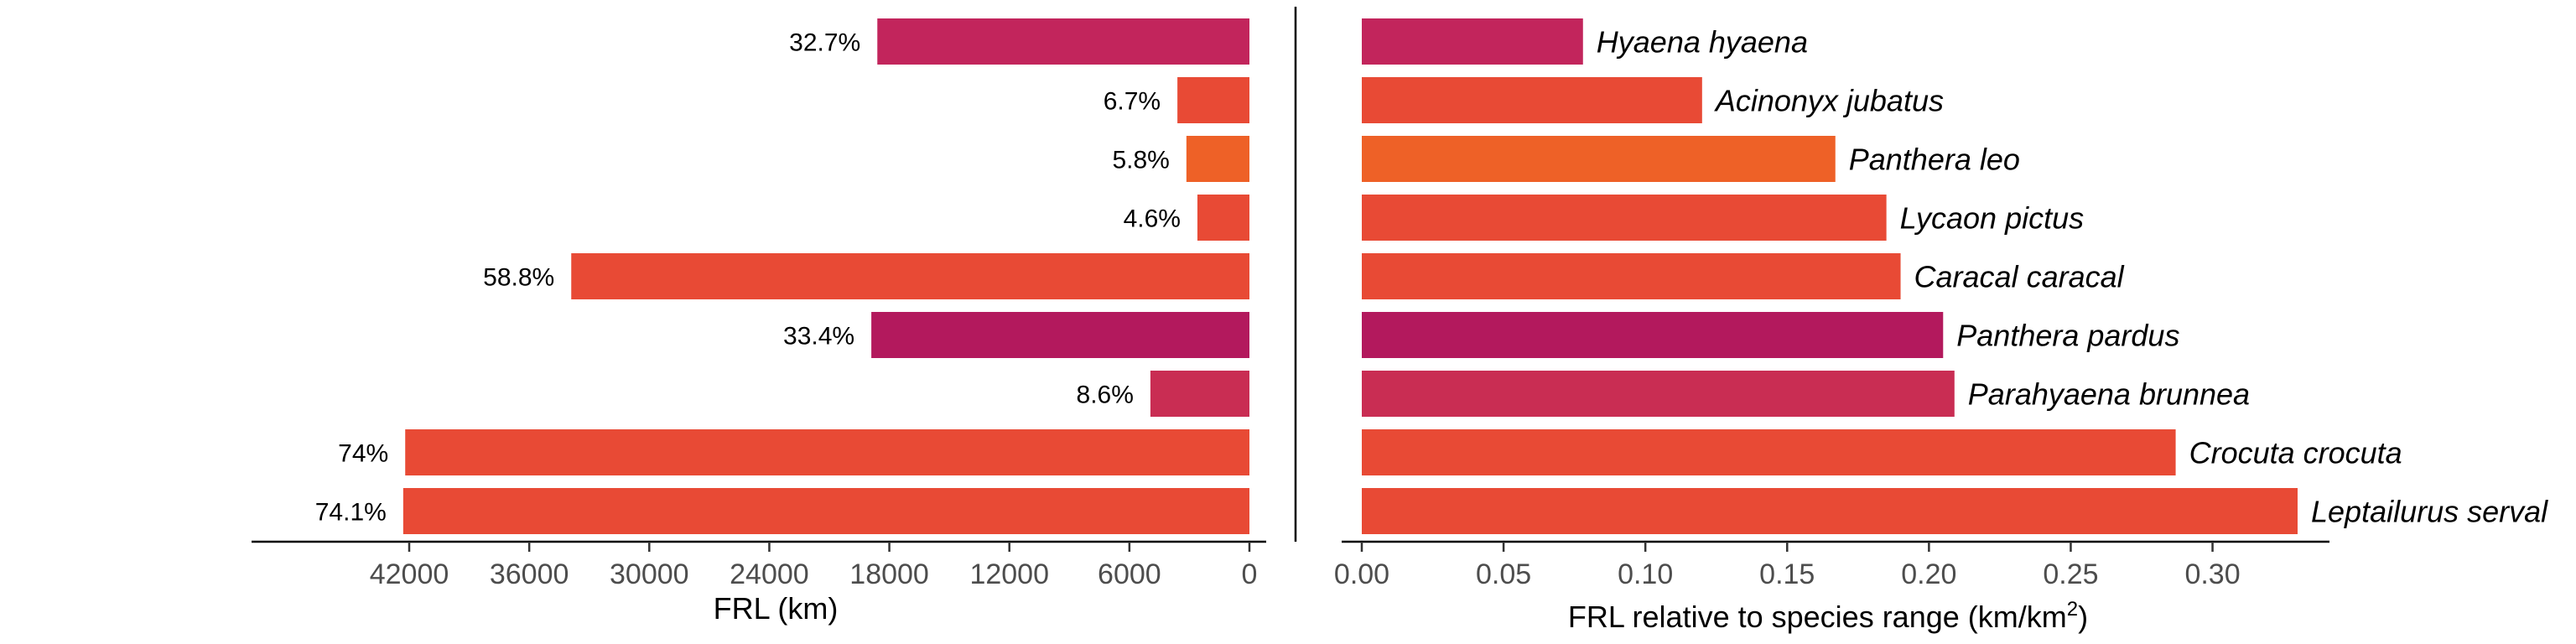  I want to click on species-label-panthera-leo: Panthera leo, so click(1934, 160).